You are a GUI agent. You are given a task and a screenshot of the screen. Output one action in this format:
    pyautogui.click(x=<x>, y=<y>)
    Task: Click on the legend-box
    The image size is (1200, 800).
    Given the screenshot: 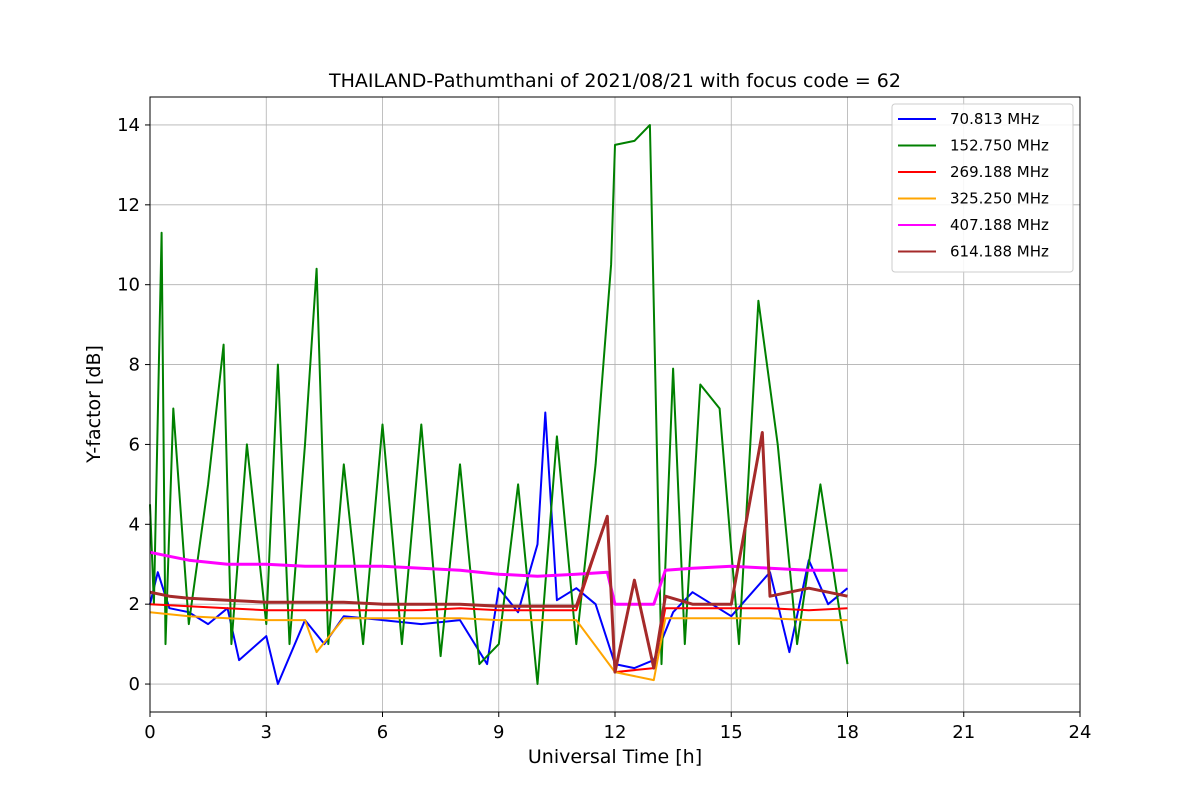 What is the action you would take?
    pyautogui.click(x=982, y=188)
    